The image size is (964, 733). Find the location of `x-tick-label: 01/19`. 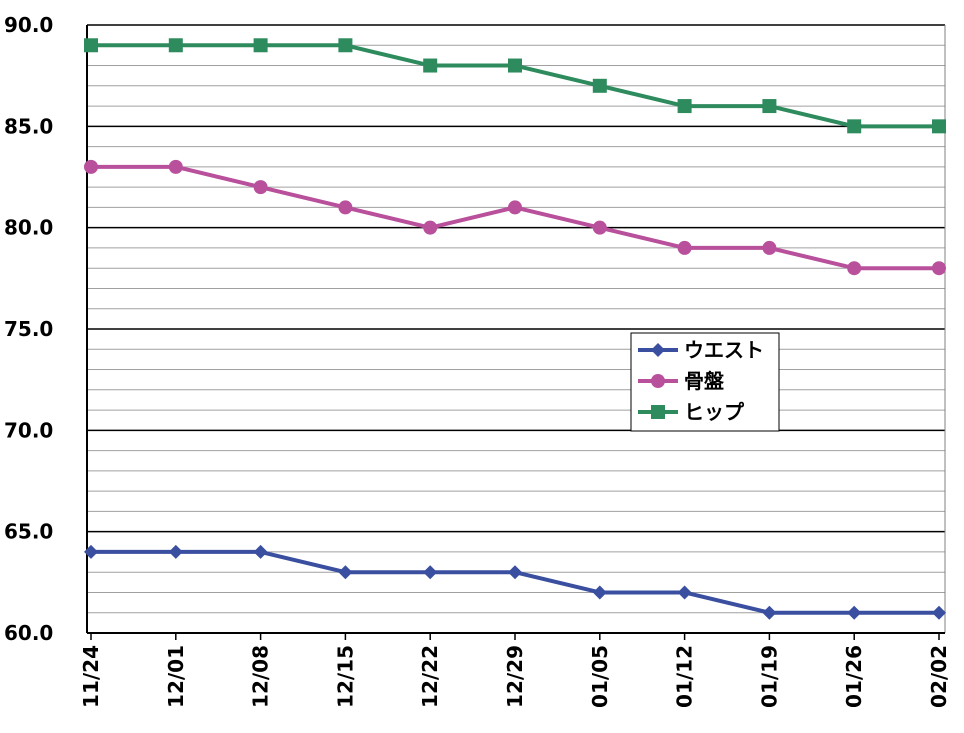

x-tick-label: 01/19 is located at coordinates (769, 676).